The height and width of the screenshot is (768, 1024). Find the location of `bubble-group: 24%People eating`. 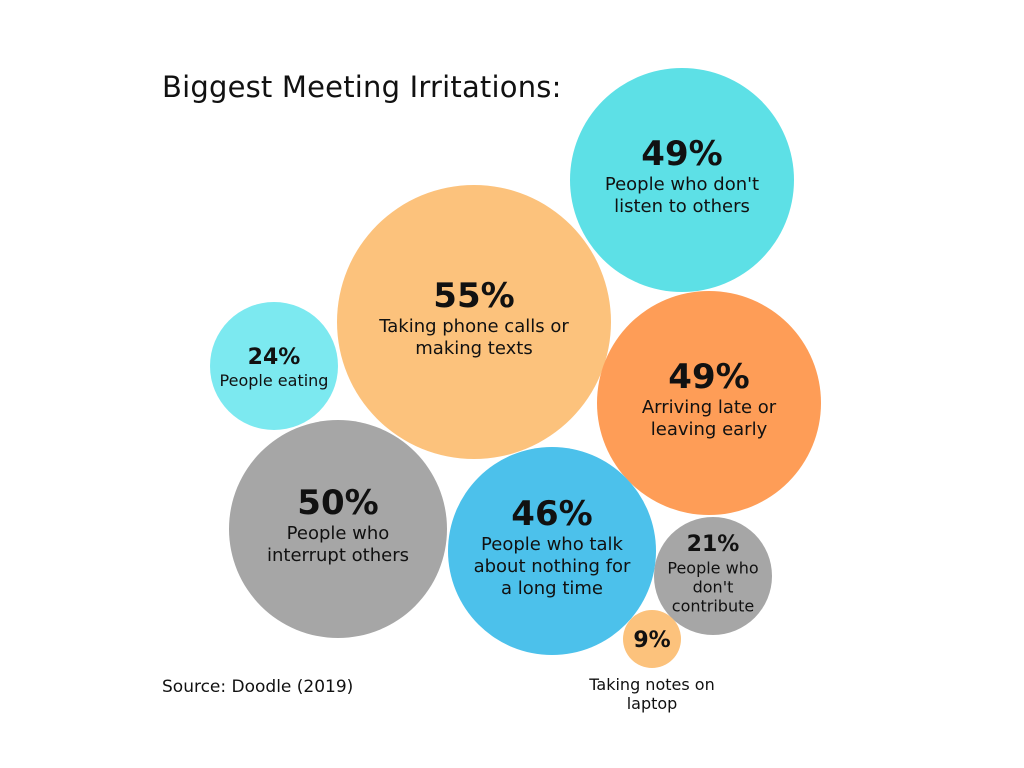

bubble-group: 24%People eating is located at coordinates (274, 366).